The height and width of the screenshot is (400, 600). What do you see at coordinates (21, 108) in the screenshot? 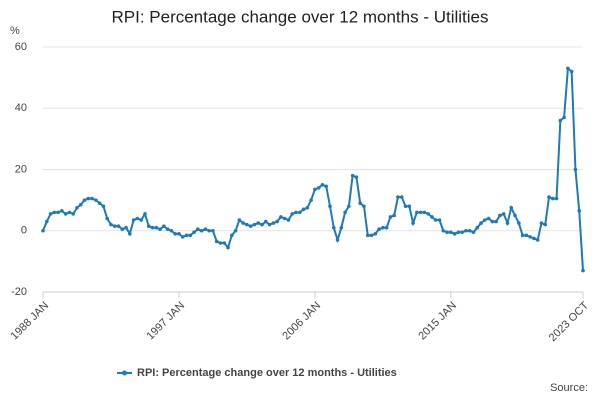
I see `y-tick-label: 40` at bounding box center [21, 108].